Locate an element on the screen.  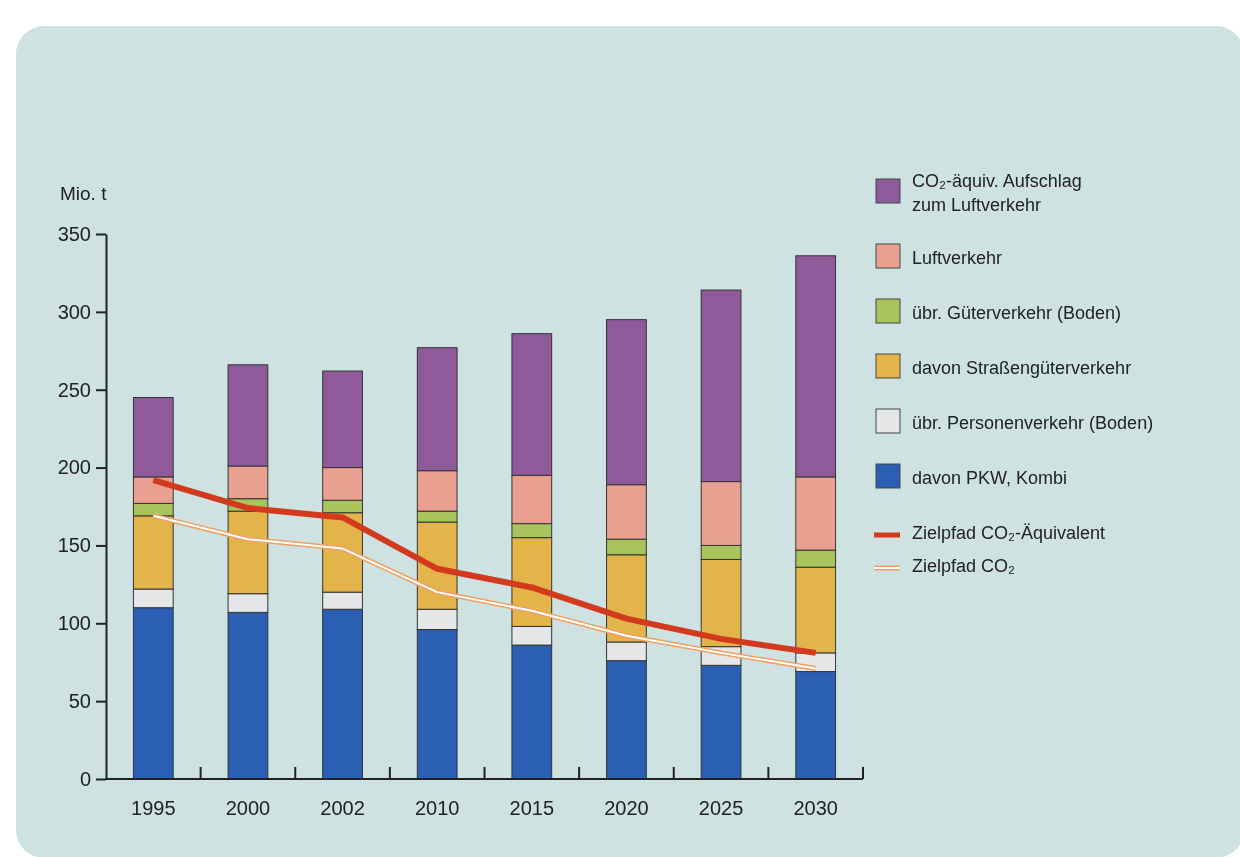
legend-label: davon Straßengüterverkehr is located at coordinates (1022, 368).